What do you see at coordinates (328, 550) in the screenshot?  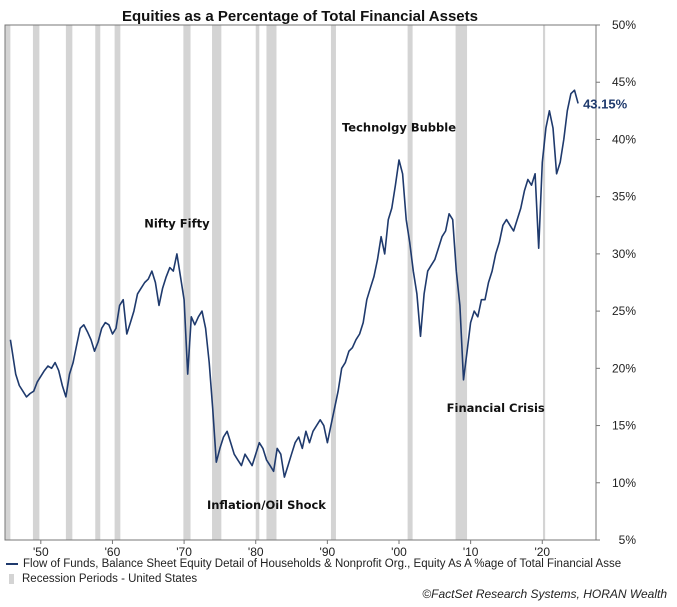 I see `x-tick-label: '90` at bounding box center [328, 550].